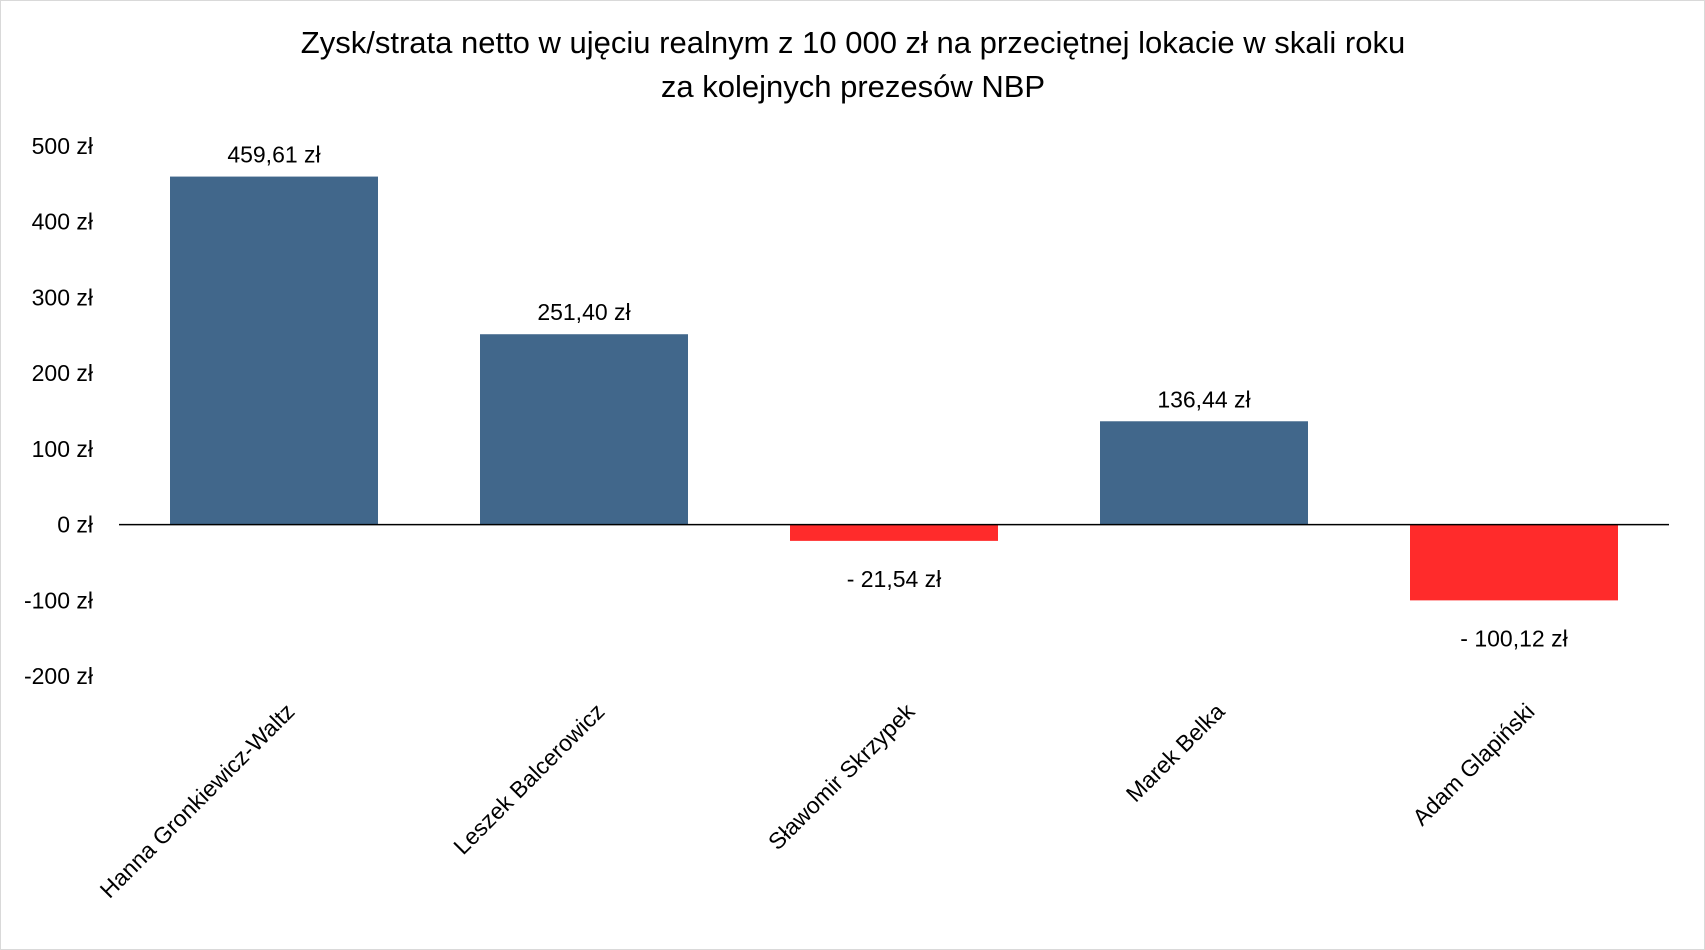 The height and width of the screenshot is (950, 1705). I want to click on x-tick-label: Sławomir Skrzypek, so click(841, 776).